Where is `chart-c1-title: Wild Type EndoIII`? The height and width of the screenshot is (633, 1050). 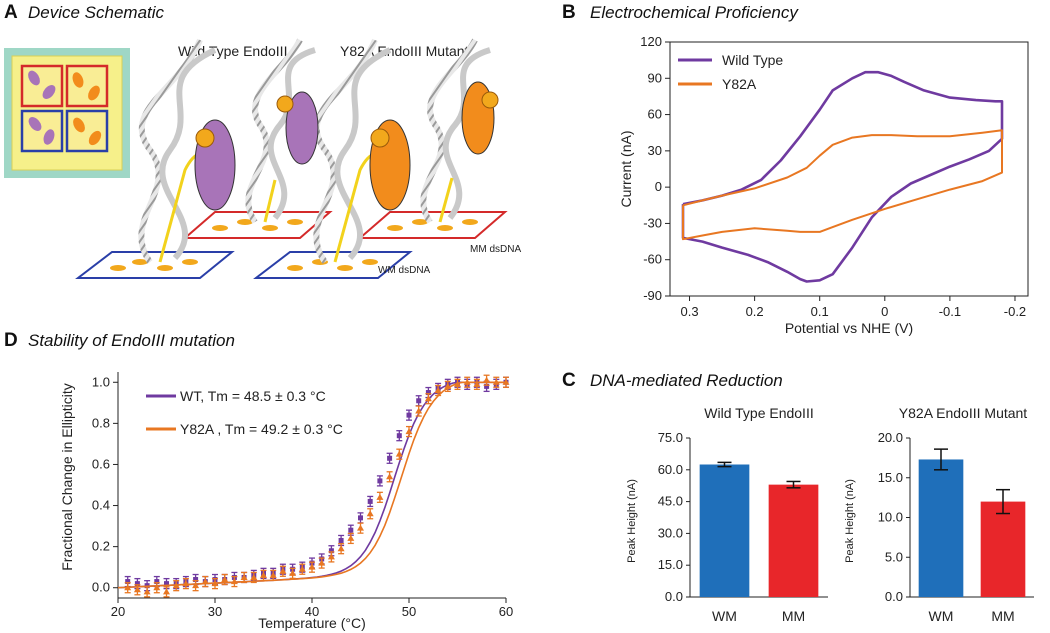 chart-c1-title: Wild Type EndoIII is located at coordinates (758, 413).